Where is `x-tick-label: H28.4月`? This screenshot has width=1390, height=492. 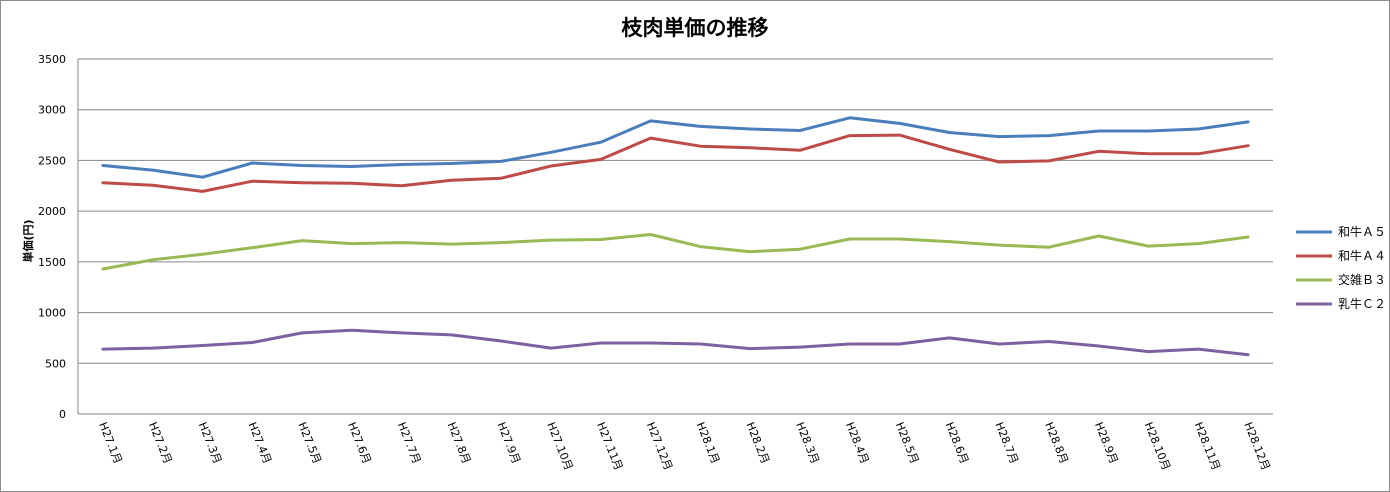
x-tick-label: H28.4月 is located at coordinates (857, 442).